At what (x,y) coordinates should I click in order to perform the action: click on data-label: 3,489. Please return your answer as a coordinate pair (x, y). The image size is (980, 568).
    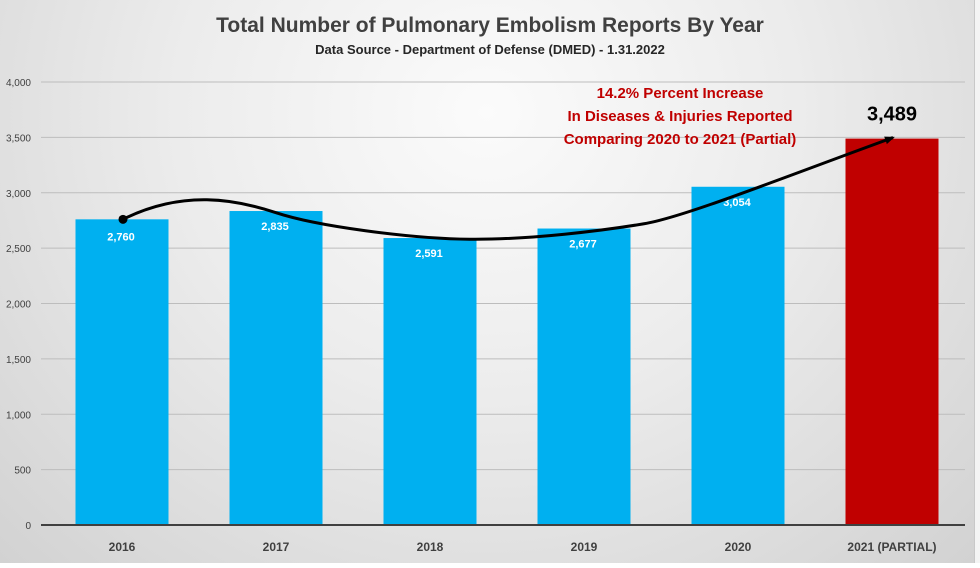
    Looking at the image, I should click on (892, 115).